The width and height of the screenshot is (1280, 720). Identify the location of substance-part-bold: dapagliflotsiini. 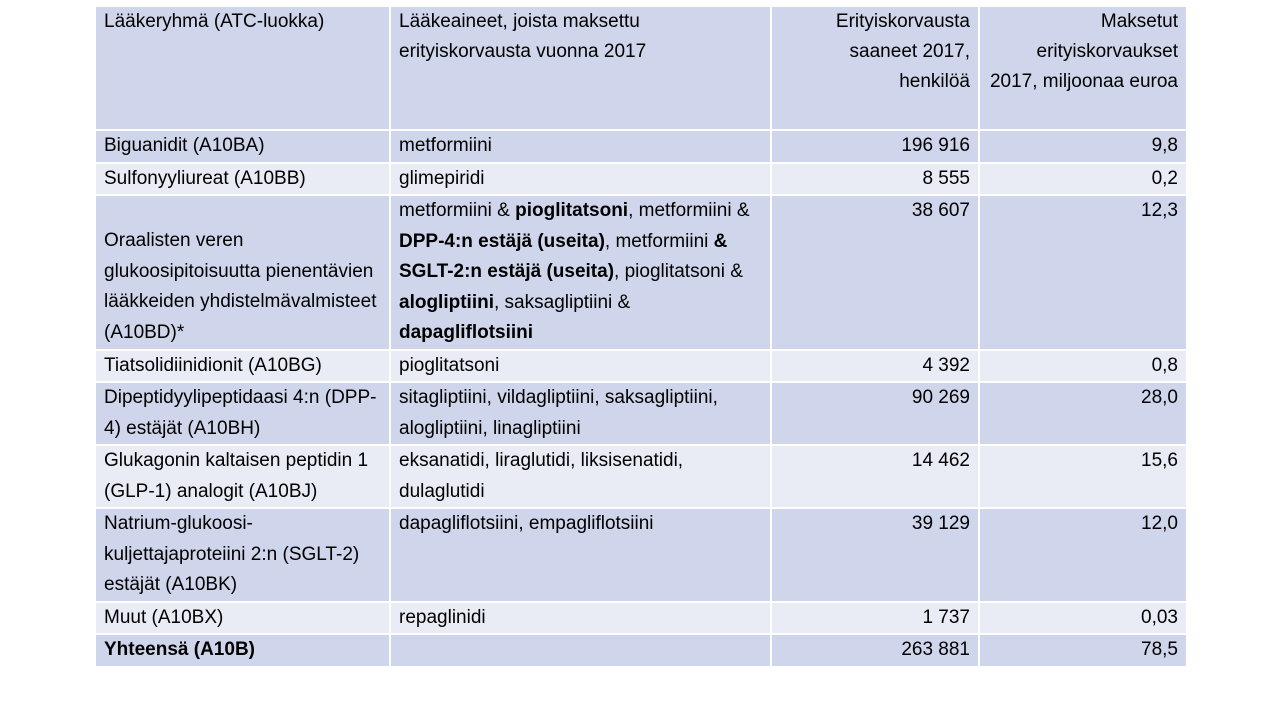
(466, 332).